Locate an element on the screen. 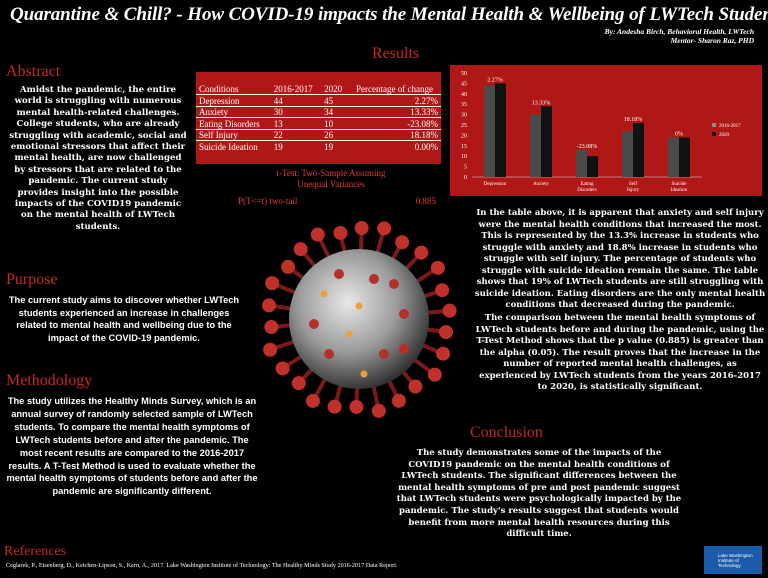  purpose-heading: Purpose is located at coordinates (32, 279).